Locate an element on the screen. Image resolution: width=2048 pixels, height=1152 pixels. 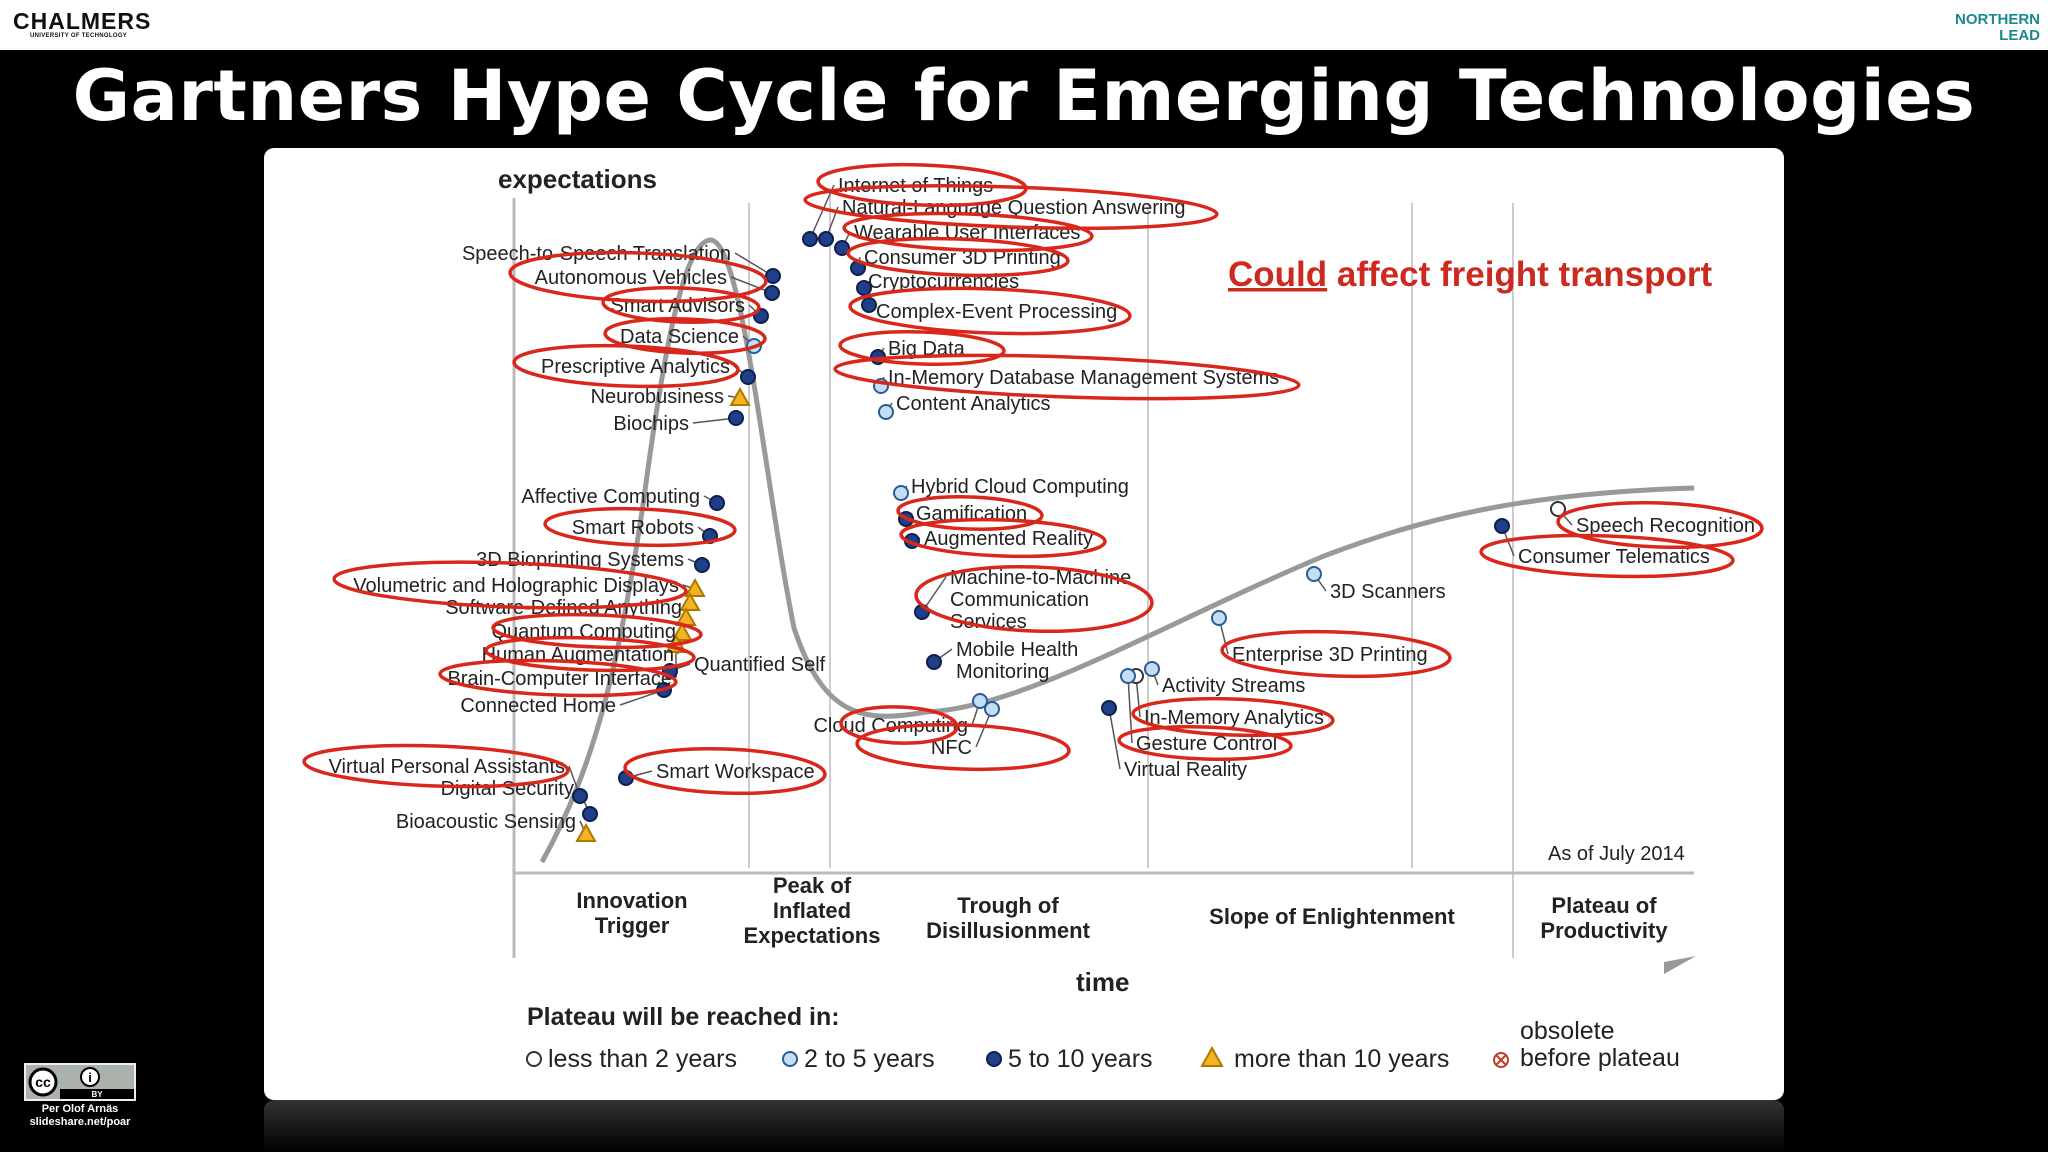
tech-label-line: Consumer 3D Printing is located at coordinates (962, 258).